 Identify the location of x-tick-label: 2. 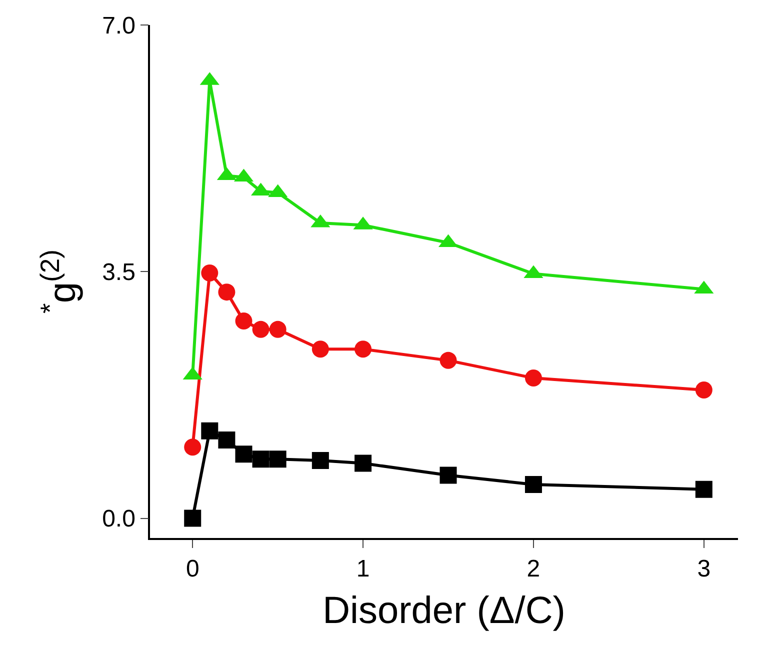
(533, 569).